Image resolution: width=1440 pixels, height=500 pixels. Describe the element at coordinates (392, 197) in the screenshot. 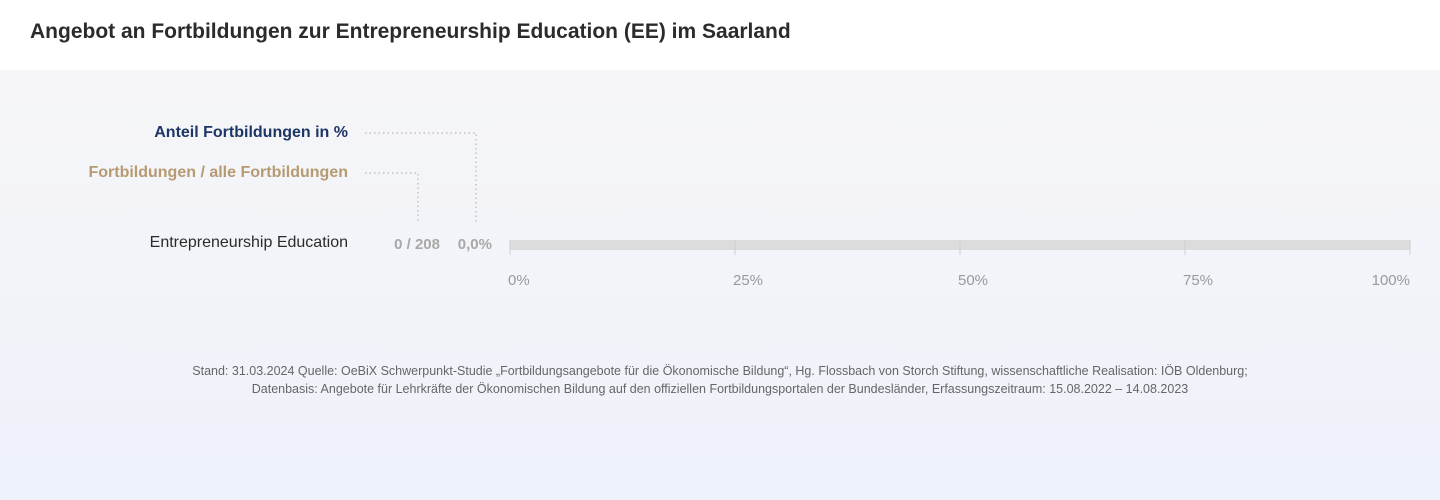

I see `count-connector-line` at that location.